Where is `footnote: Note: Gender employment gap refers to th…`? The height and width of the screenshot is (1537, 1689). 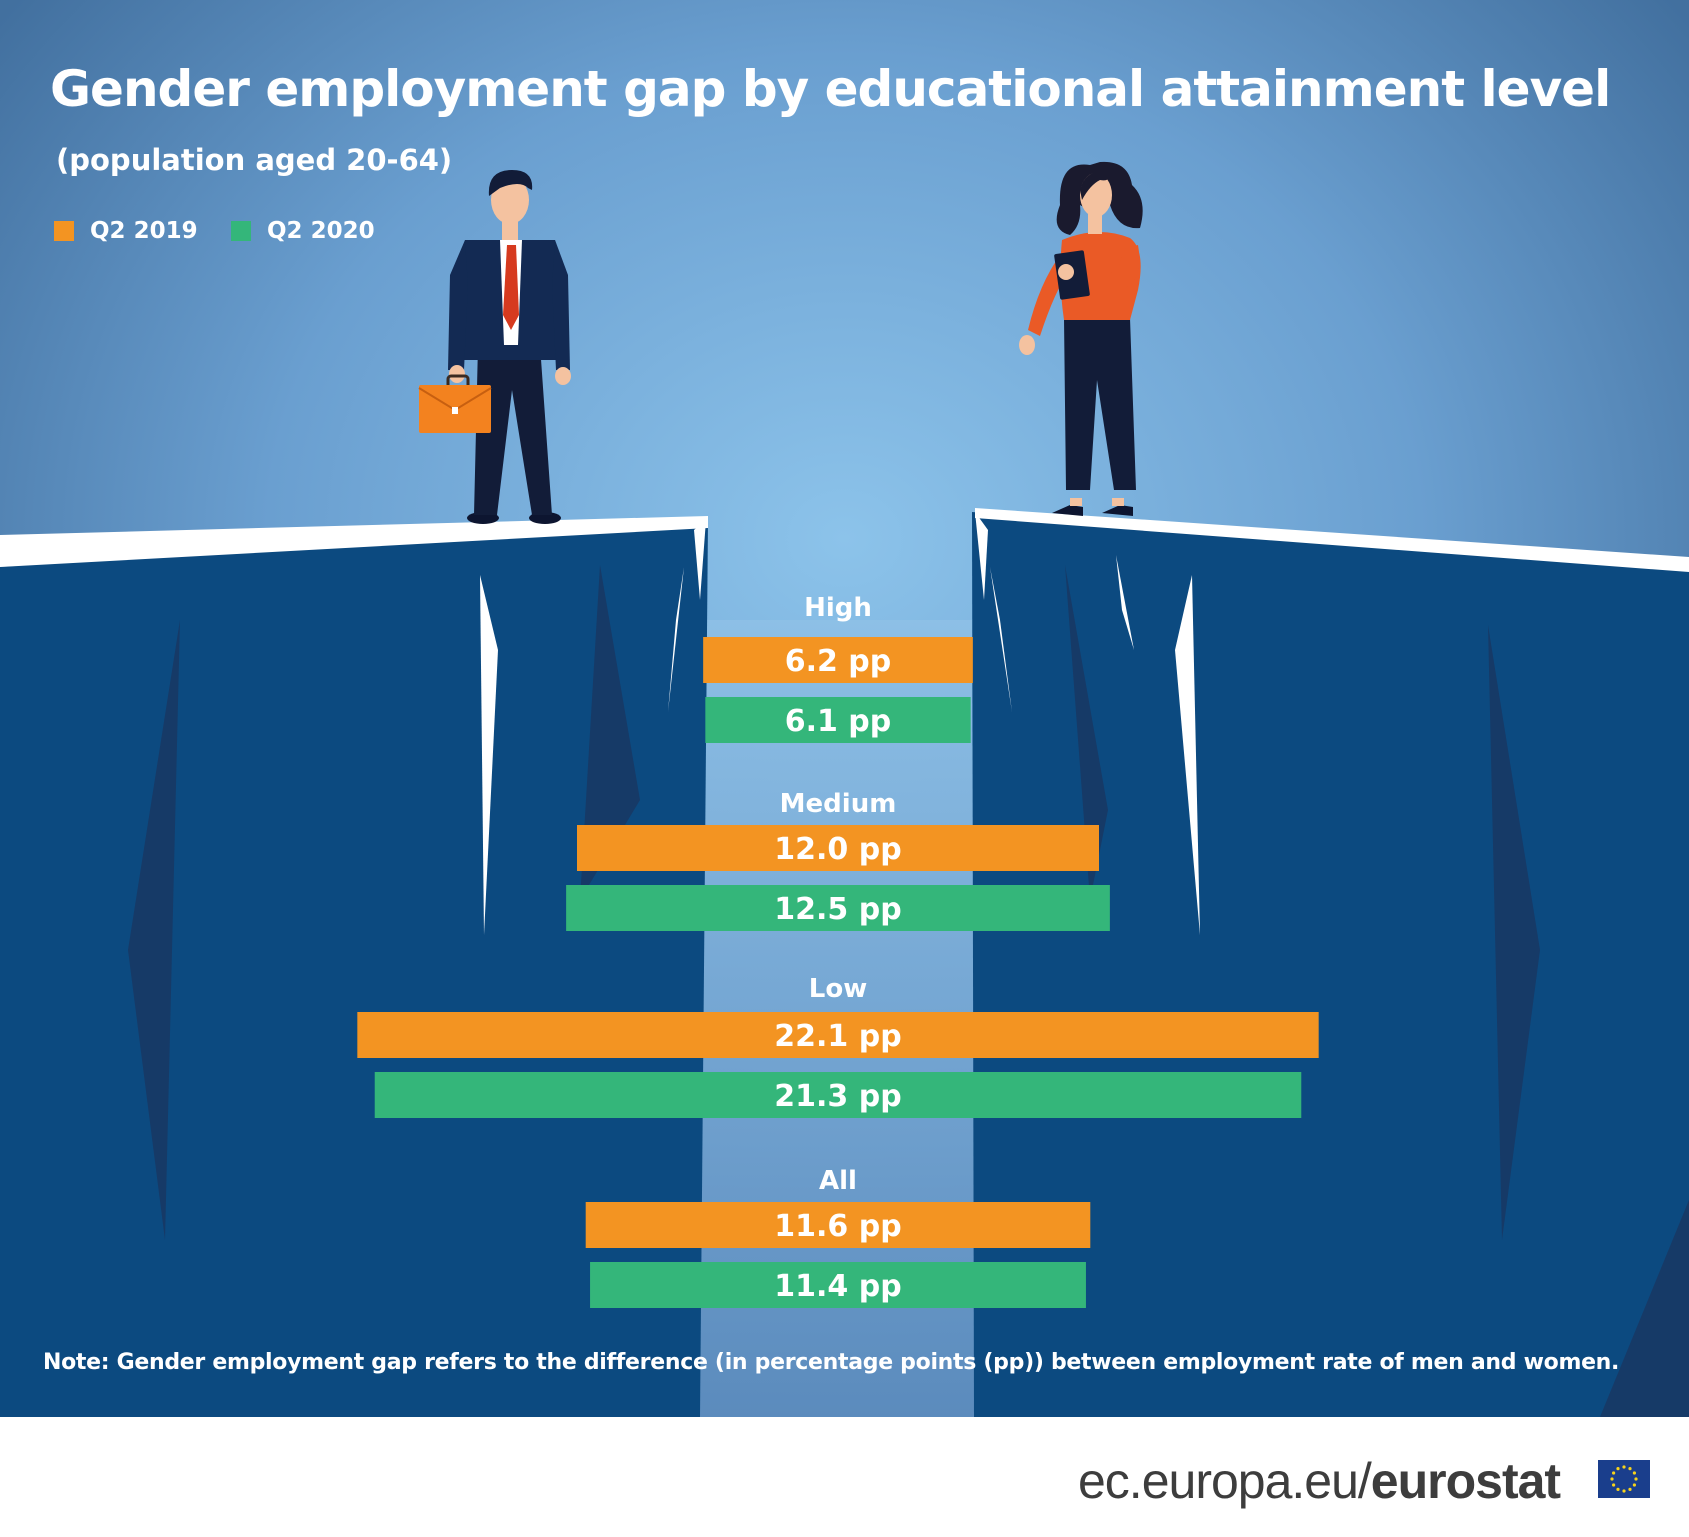
footnote: Note: Gender employment gap refers to th… is located at coordinates (831, 1362).